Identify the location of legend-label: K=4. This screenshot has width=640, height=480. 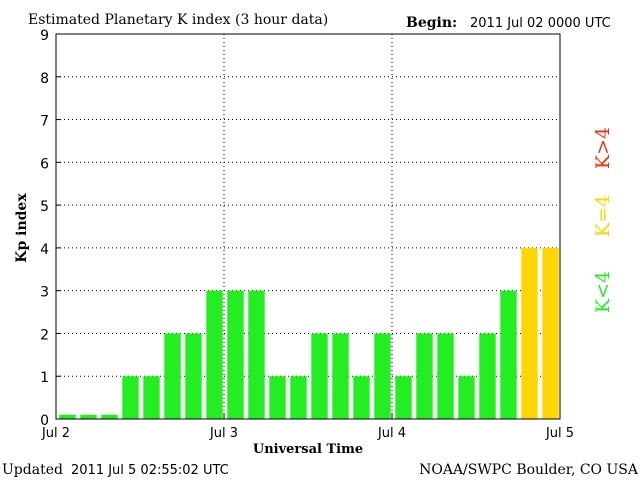
(603, 216).